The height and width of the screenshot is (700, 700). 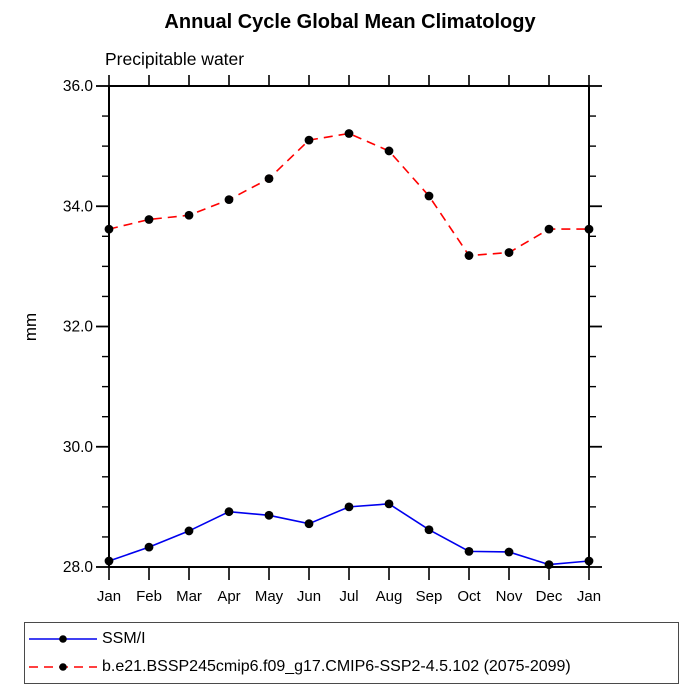 I want to click on legend-label-ssmi: SSM/I, so click(x=124, y=638).